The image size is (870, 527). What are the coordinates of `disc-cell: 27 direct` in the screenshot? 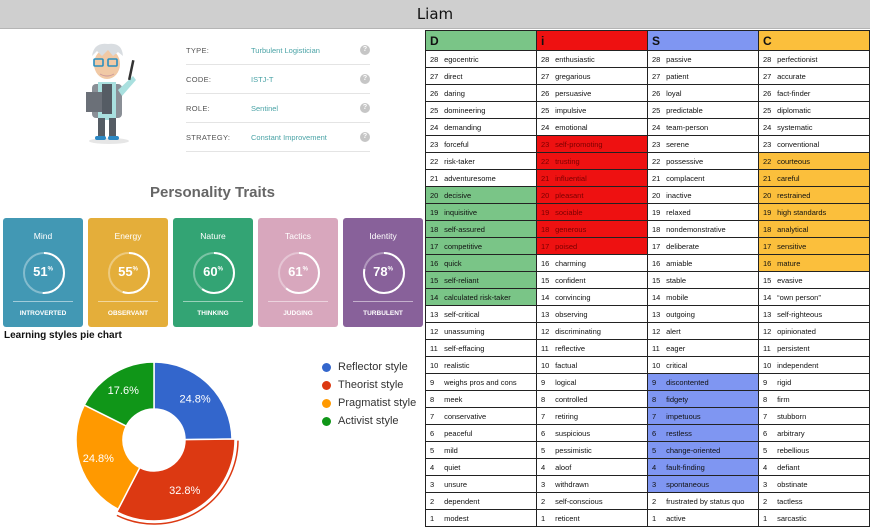 It's located at (481, 76).